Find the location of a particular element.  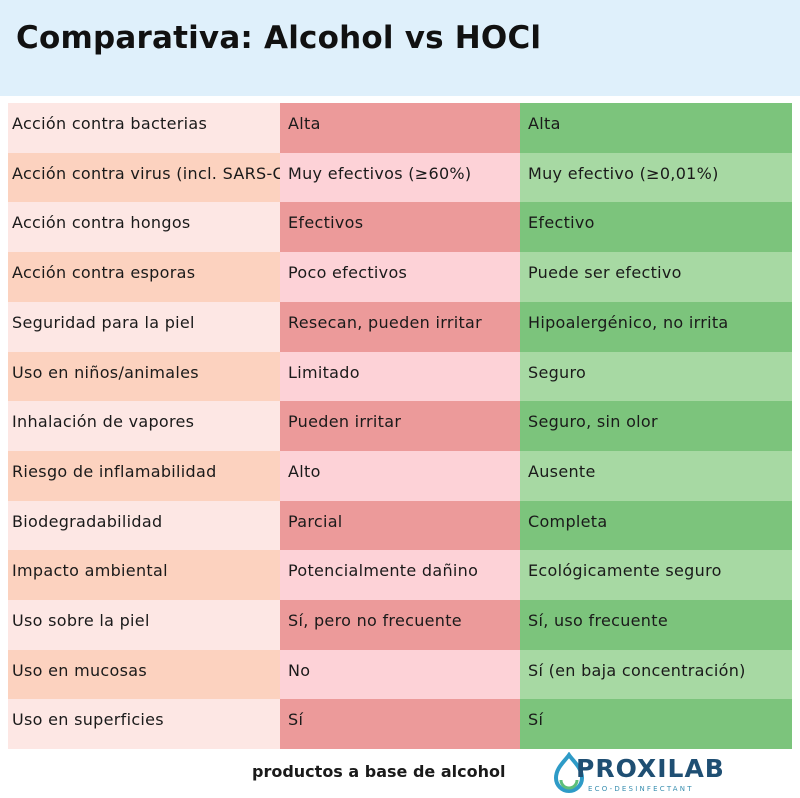

alcohol-cell: Muy efectivos (≥60%) is located at coordinates (400, 178).